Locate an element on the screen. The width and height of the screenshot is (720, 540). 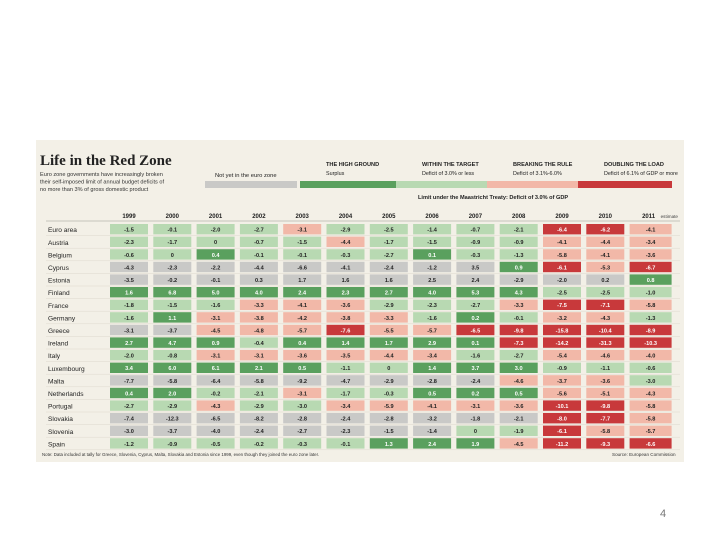
cell-value: 1.6 is located at coordinates (346, 281).